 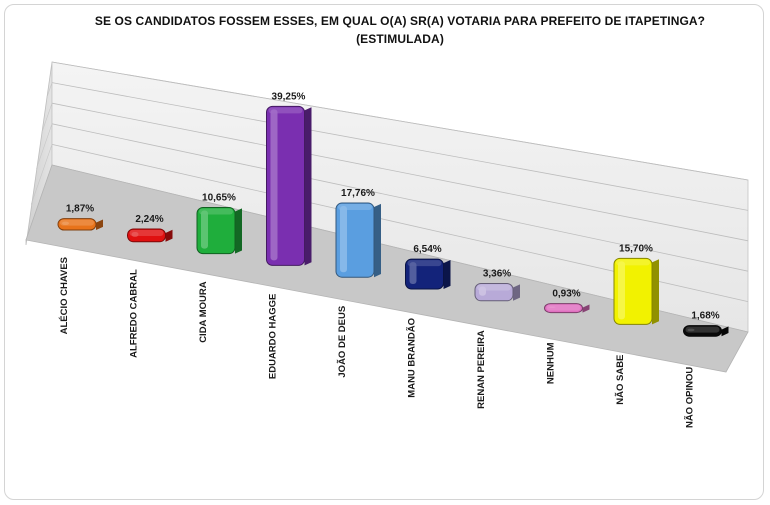 I want to click on value-label: 39,25%, so click(x=289, y=96).